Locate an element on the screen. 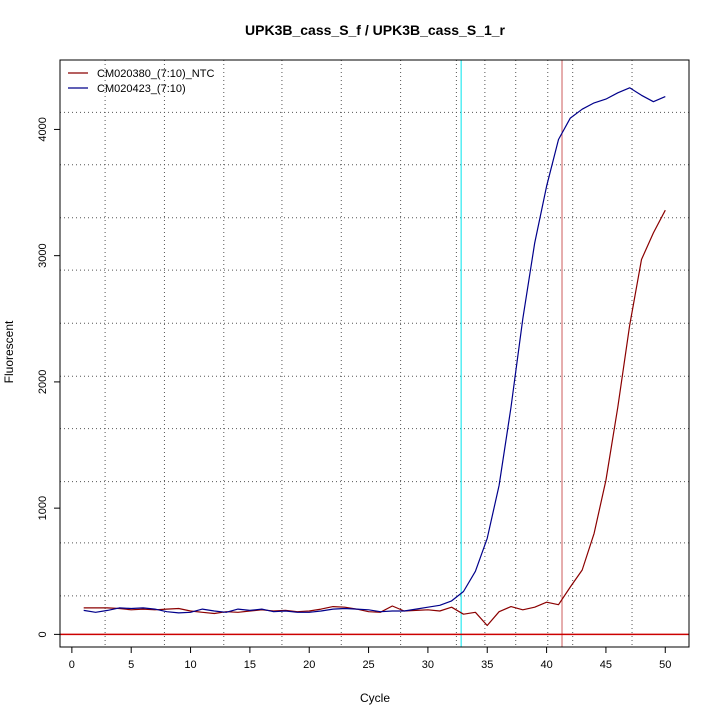  y-tick-label: 0 is located at coordinates (43, 634).